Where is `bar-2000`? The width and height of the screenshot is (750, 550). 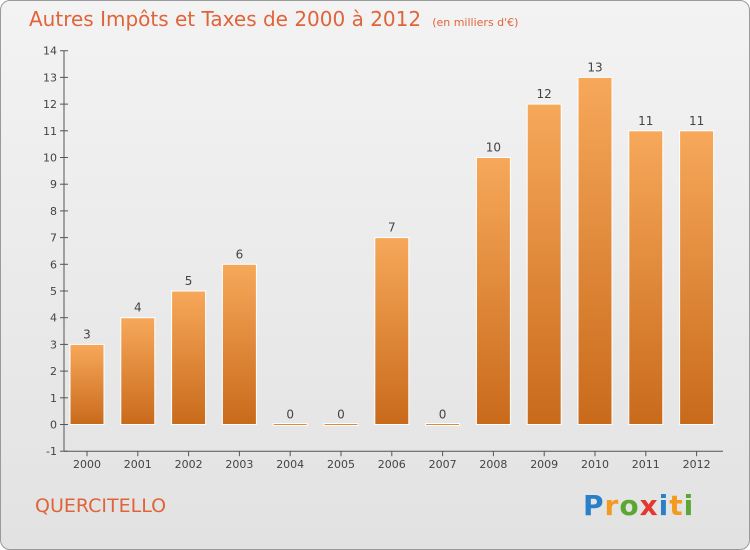 bar-2000 is located at coordinates (87, 384).